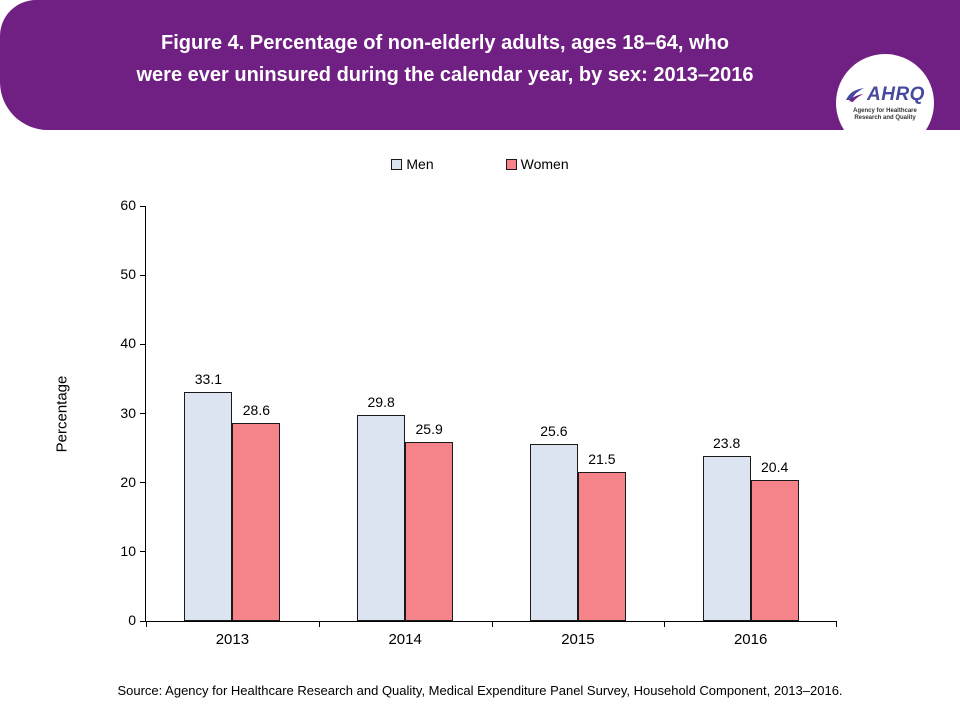 Image resolution: width=960 pixels, height=720 pixels. What do you see at coordinates (429, 428) in the screenshot?
I see `bar-value-label: 25.9` at bounding box center [429, 428].